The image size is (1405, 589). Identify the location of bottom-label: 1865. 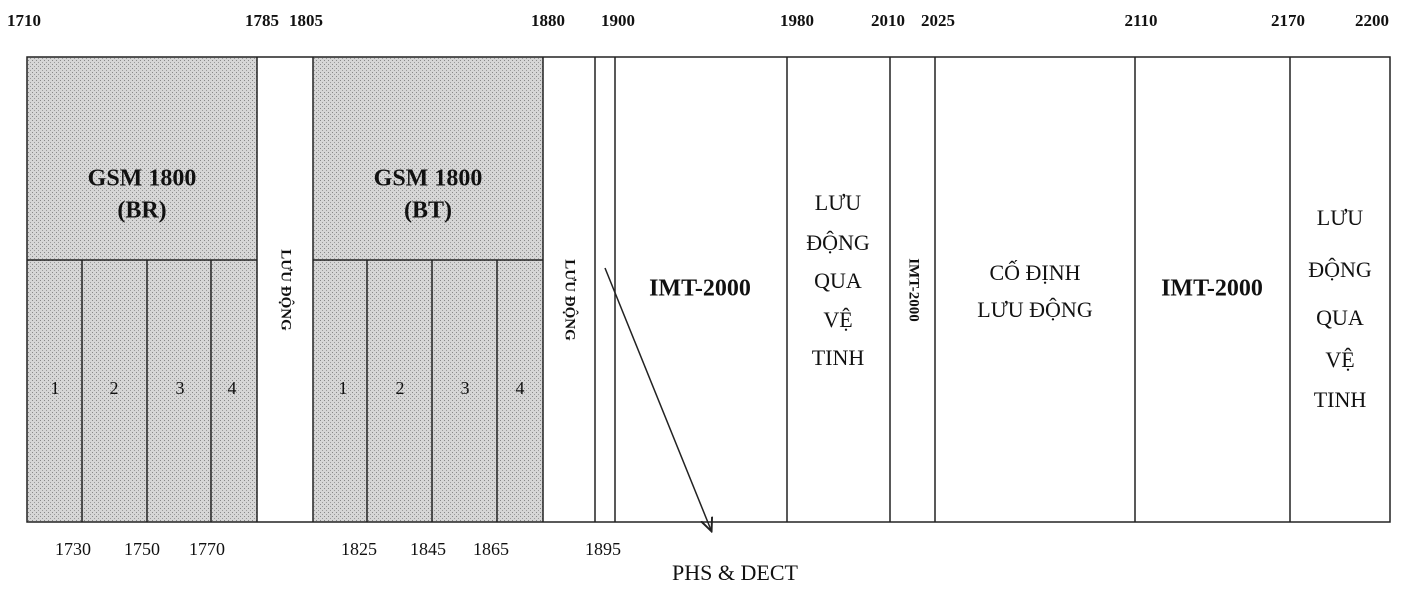
(491, 549).